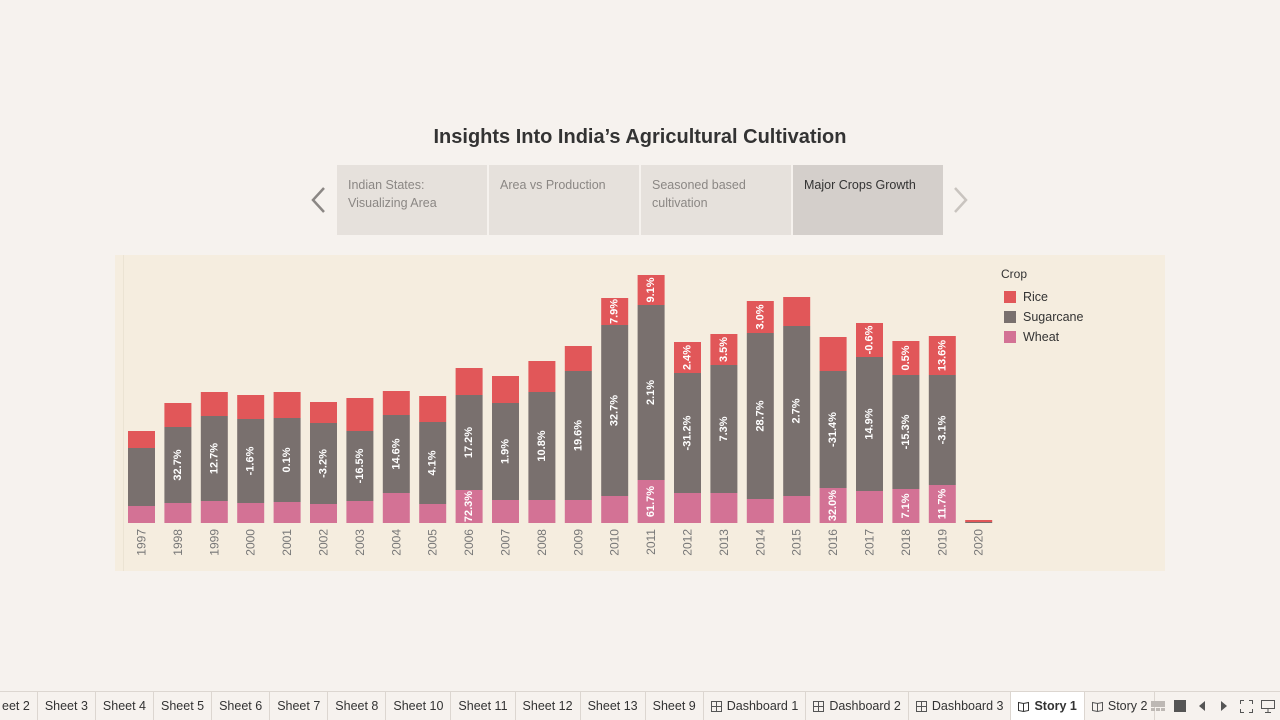  Describe the element at coordinates (141, 439) in the screenshot. I see `bar-rice-1997` at that location.